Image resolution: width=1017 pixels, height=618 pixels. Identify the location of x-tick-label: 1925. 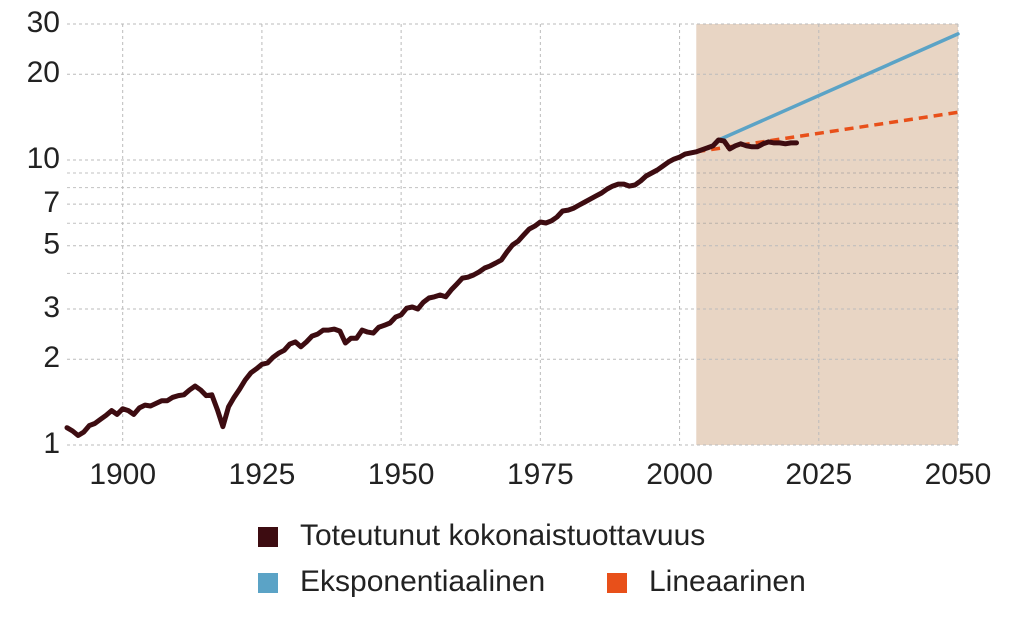
(262, 474).